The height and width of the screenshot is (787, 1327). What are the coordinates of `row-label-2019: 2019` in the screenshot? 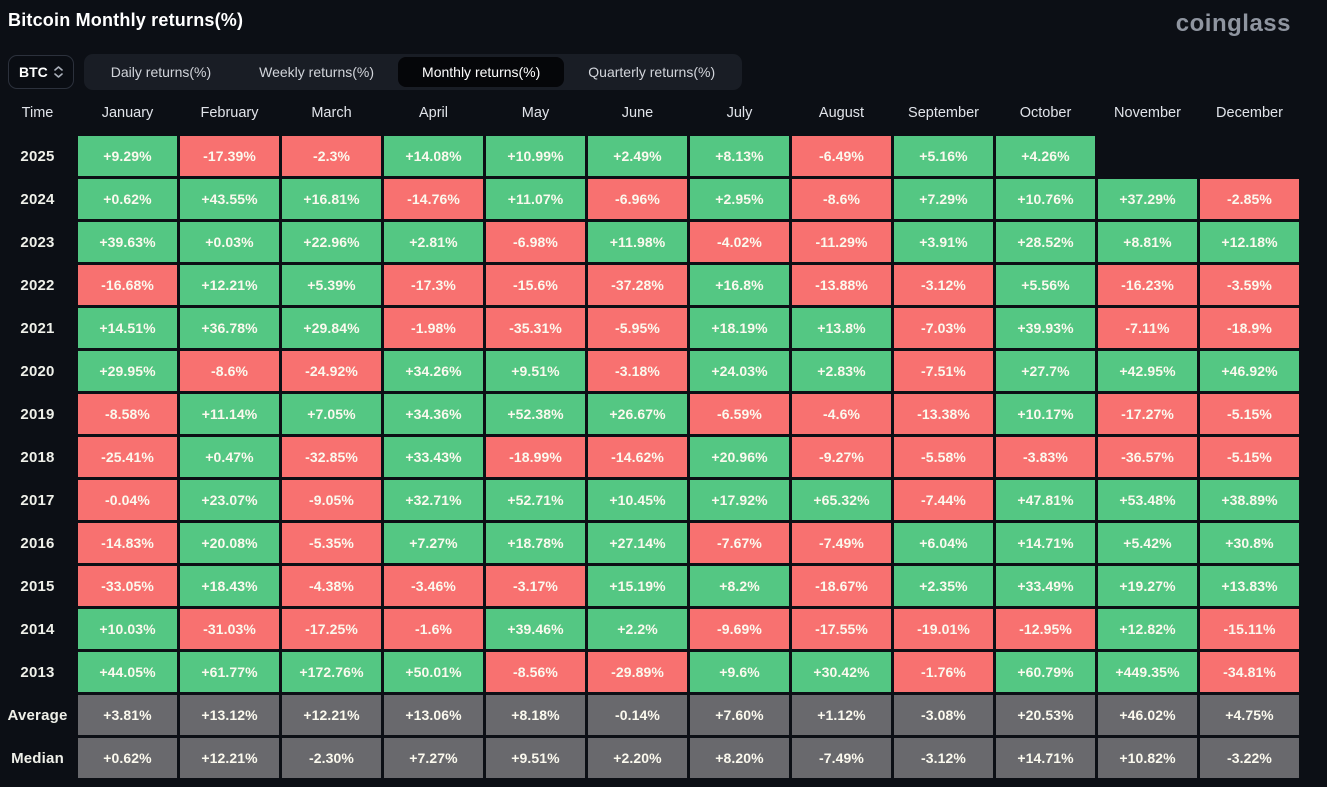 It's located at (37, 414).